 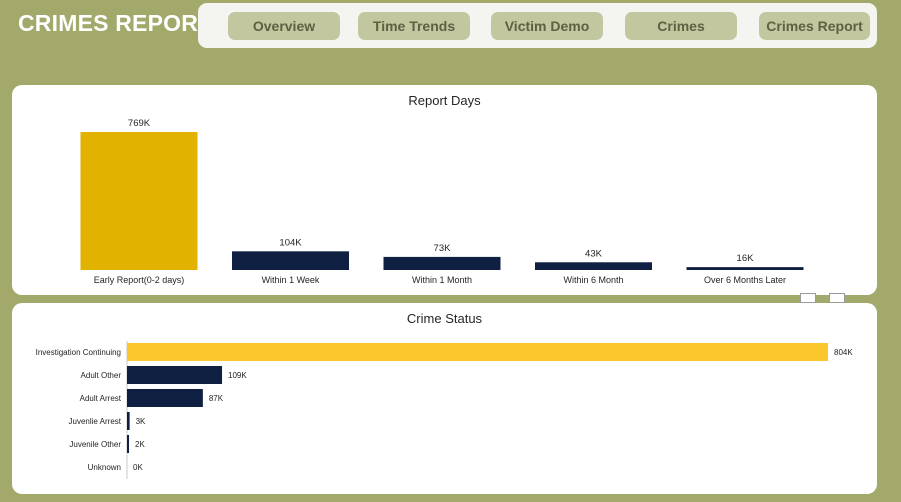 What do you see at coordinates (95, 421) in the screenshot?
I see `crime-status-category-label: Juvenlie Arrest` at bounding box center [95, 421].